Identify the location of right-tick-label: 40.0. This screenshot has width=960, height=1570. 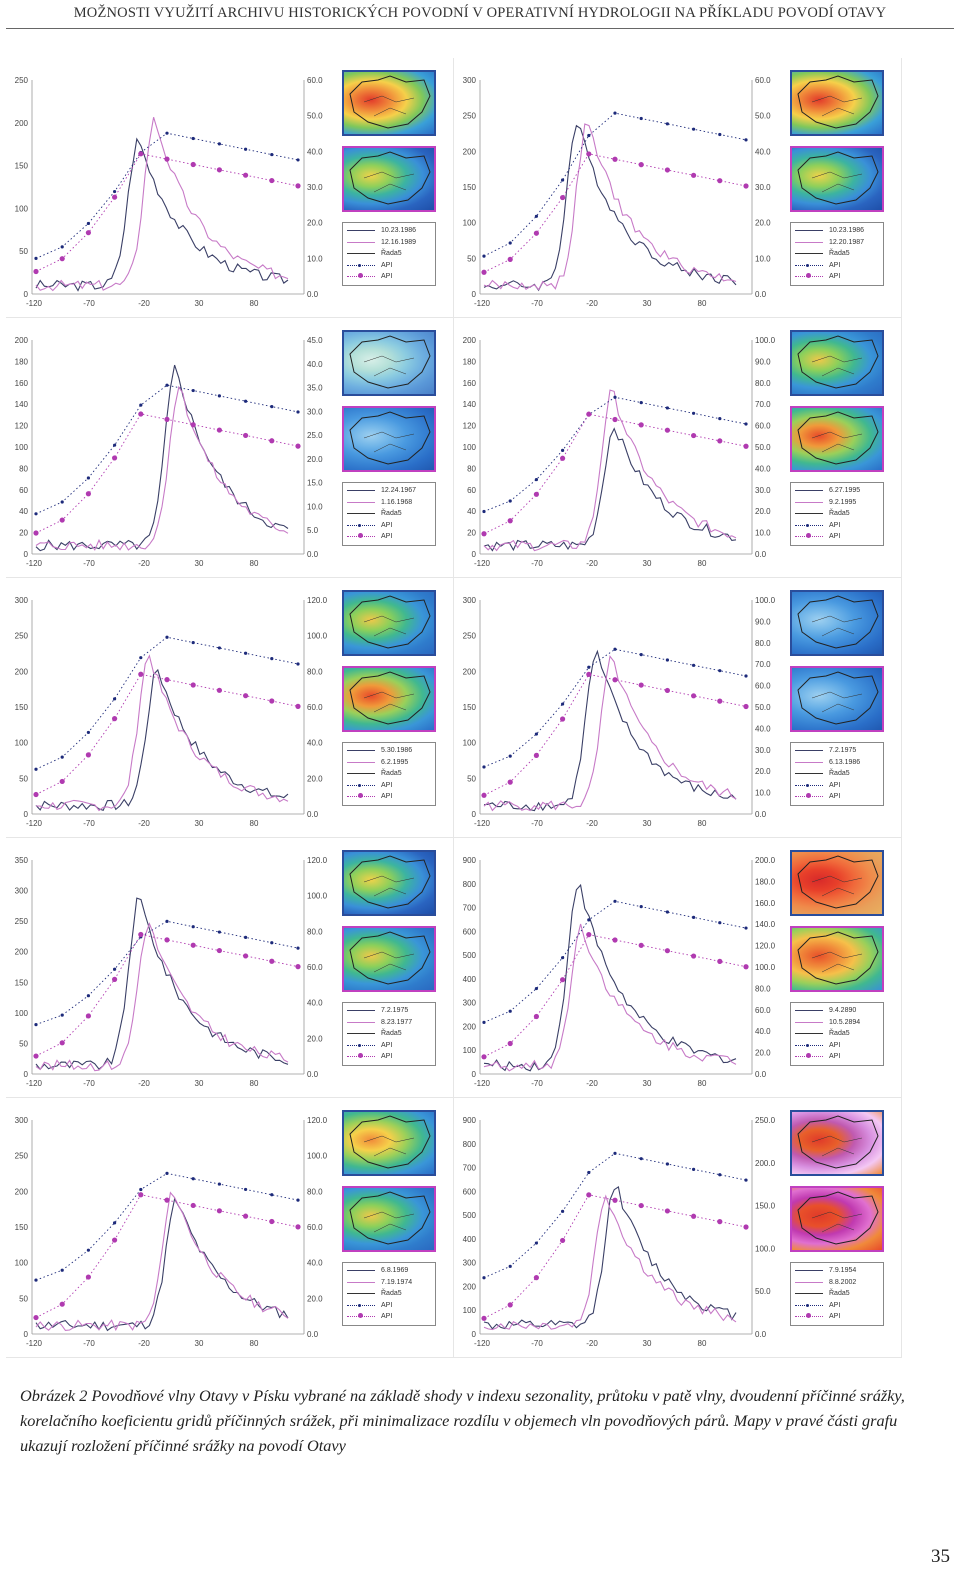
(315, 1003).